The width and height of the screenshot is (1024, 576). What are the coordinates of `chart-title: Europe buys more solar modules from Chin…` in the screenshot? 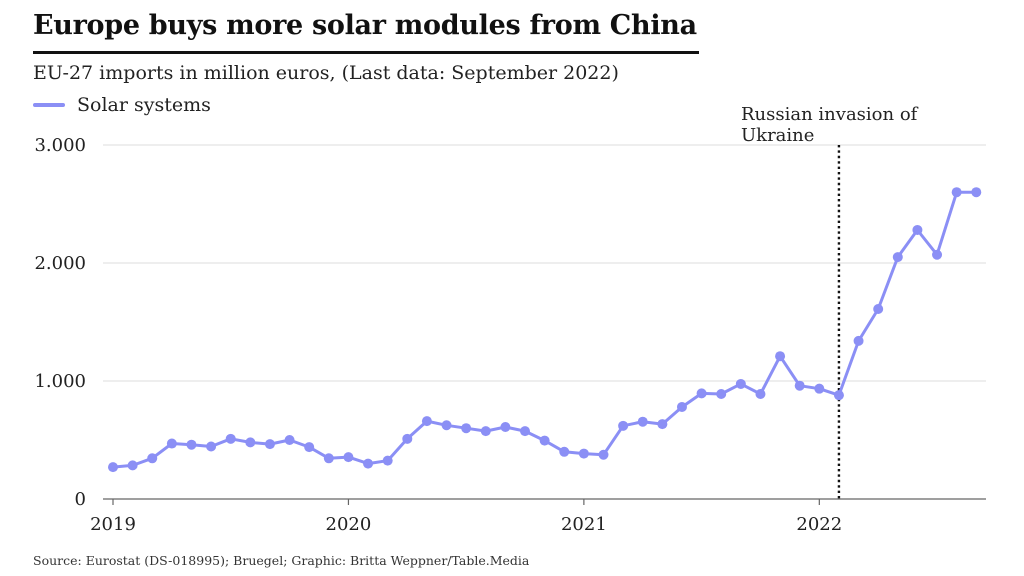 It's located at (365, 25).